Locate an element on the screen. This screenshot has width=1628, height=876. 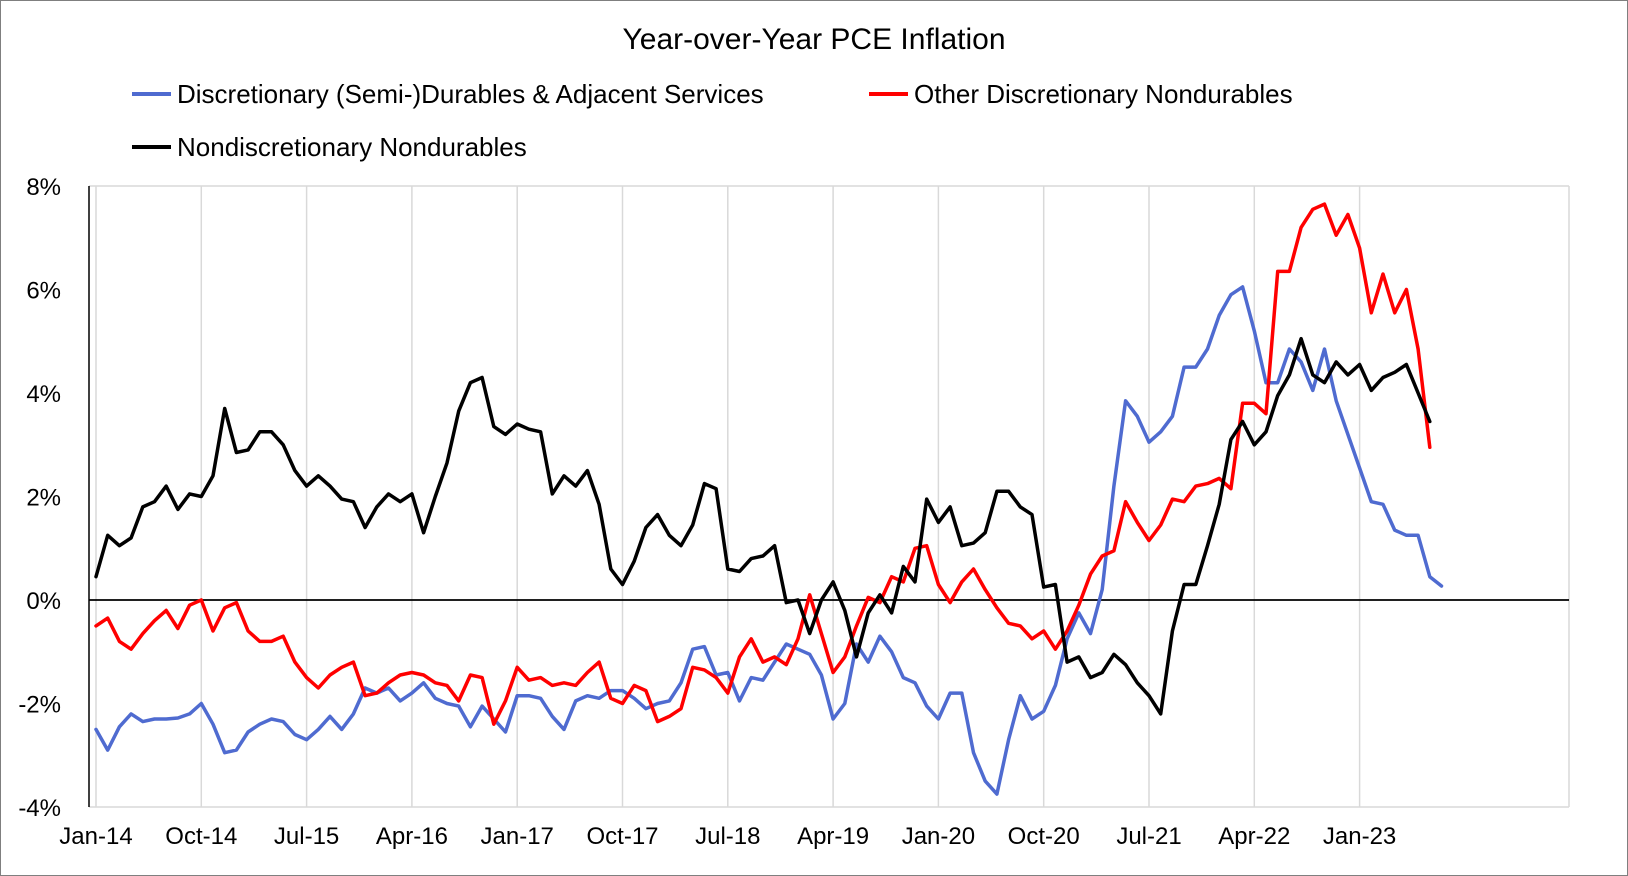
x-tick-label: Jul-15 is located at coordinates (306, 836).